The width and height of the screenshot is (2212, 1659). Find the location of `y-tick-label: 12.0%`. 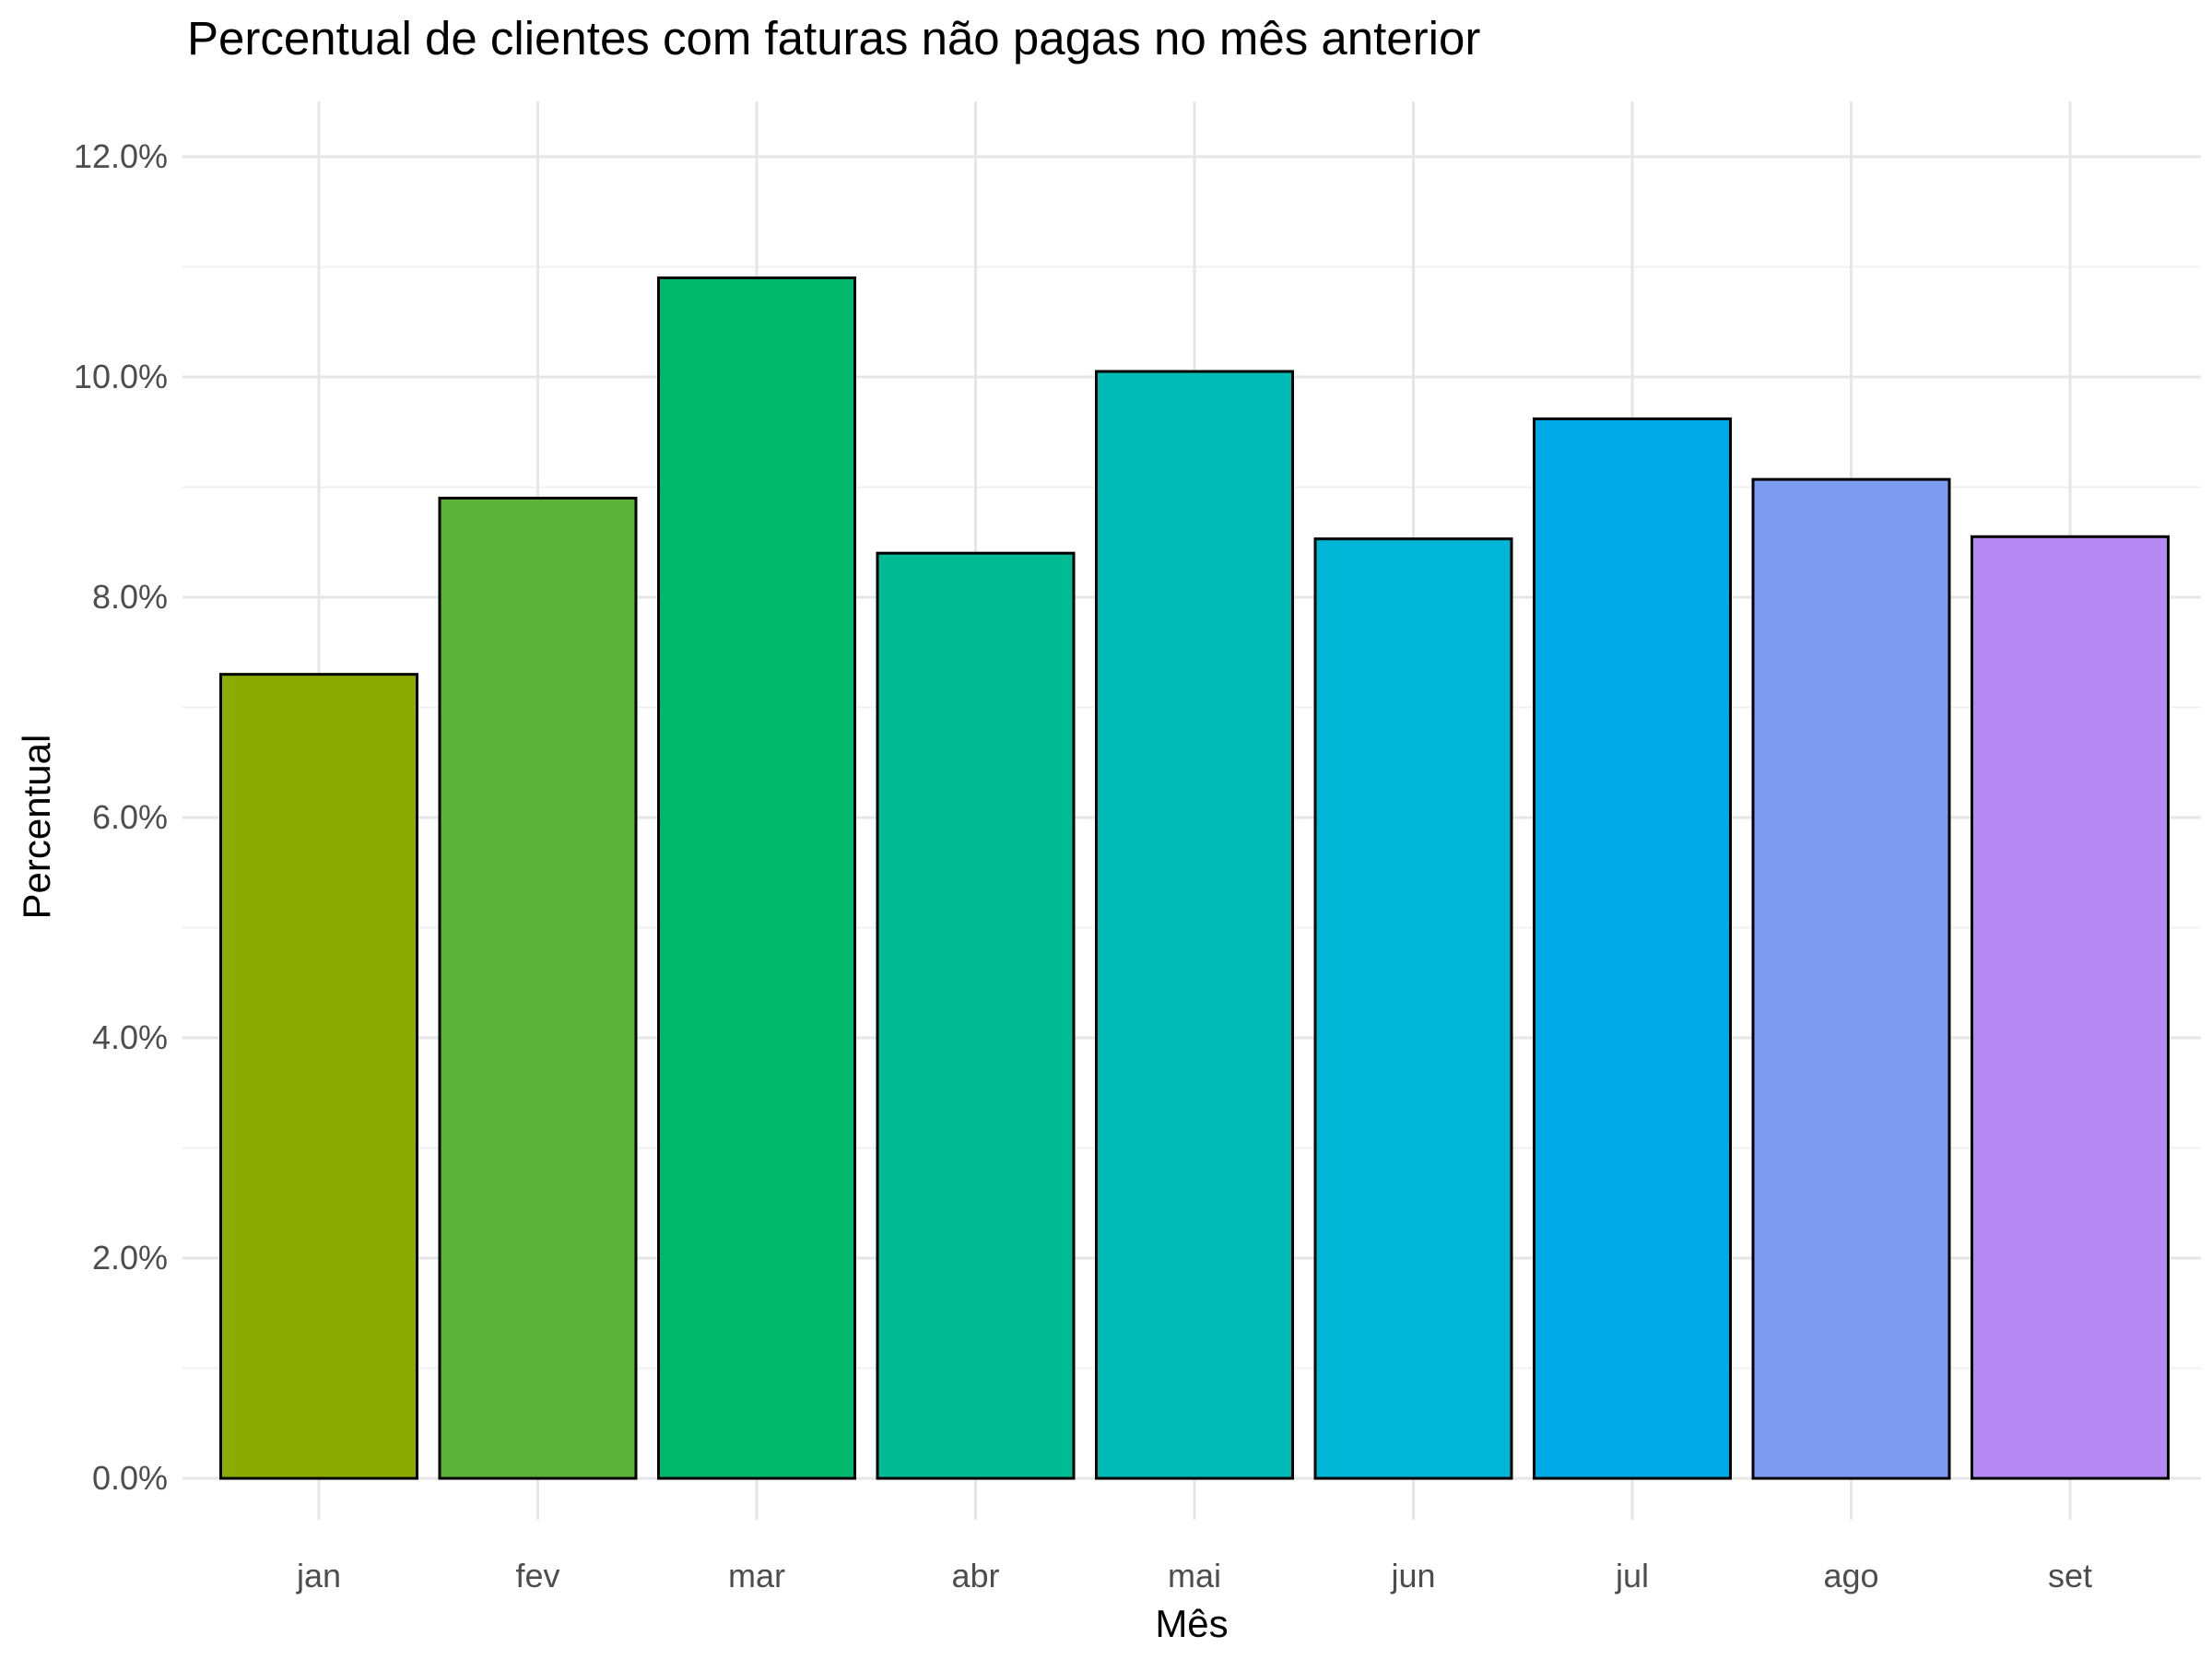

y-tick-label: 12.0% is located at coordinates (121, 156).